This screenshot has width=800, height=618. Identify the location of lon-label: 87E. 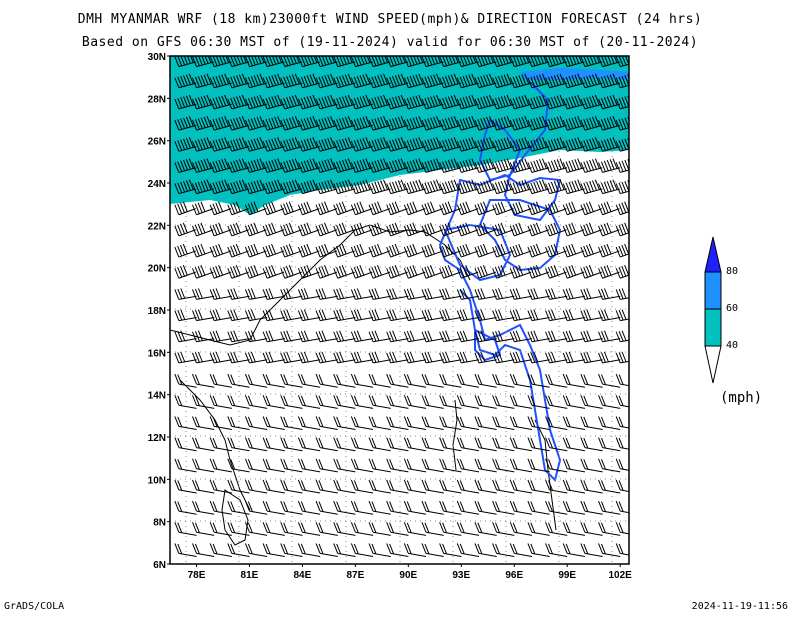
(355, 575).